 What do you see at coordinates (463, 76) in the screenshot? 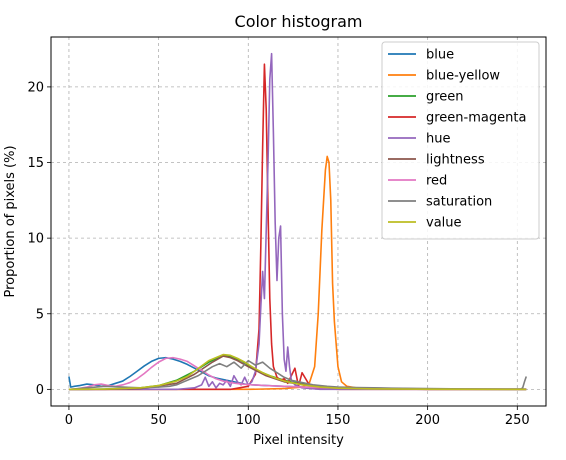
I see `legend-label-blue-yellow: blue-yellow` at bounding box center [463, 76].